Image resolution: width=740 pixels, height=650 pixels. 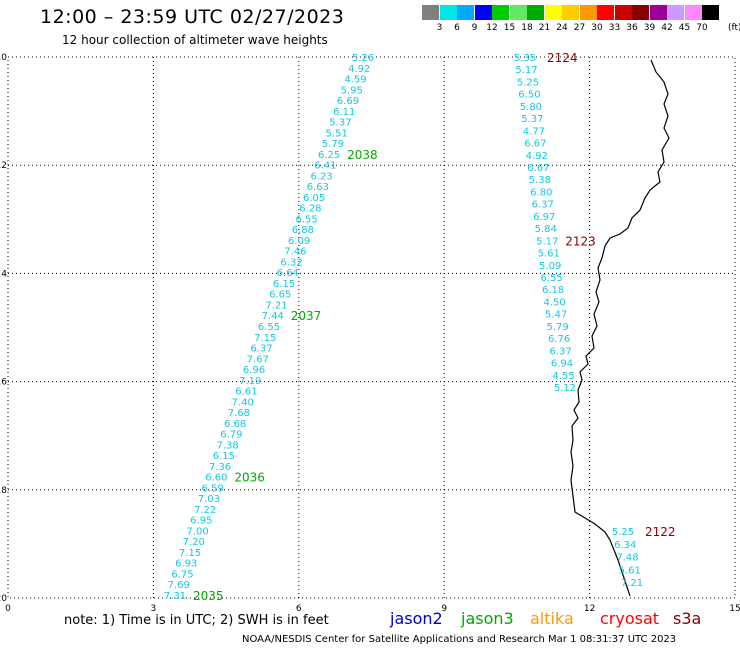 What do you see at coordinates (563, 376) in the screenshot?
I see `wave-height-reading: 4.55` at bounding box center [563, 376].